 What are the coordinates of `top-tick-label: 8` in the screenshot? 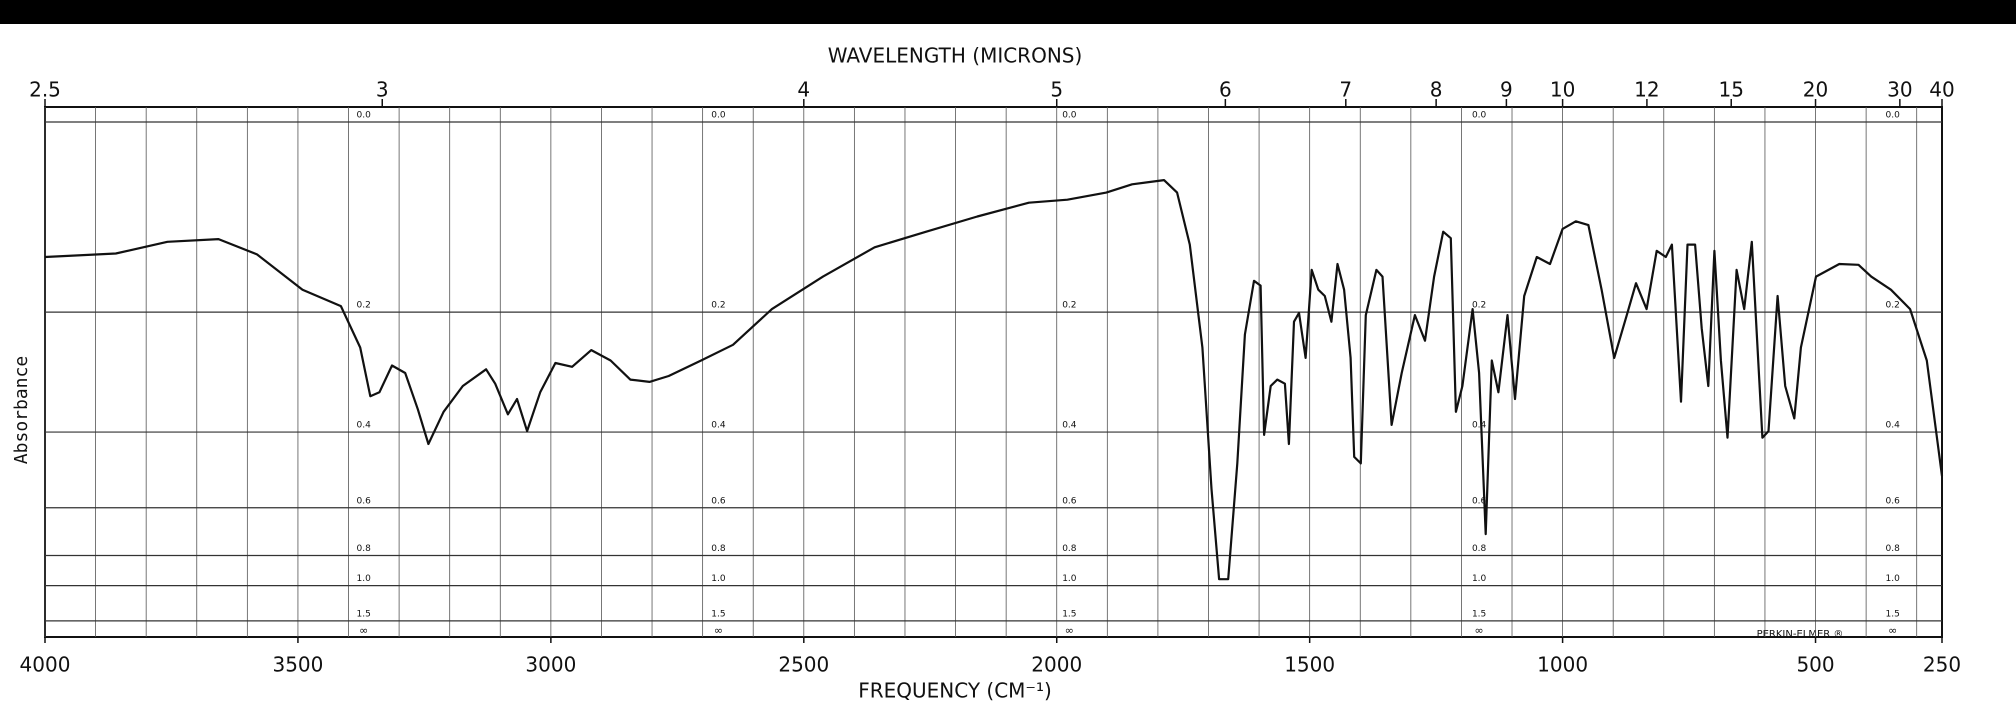 It's located at (1436, 90).